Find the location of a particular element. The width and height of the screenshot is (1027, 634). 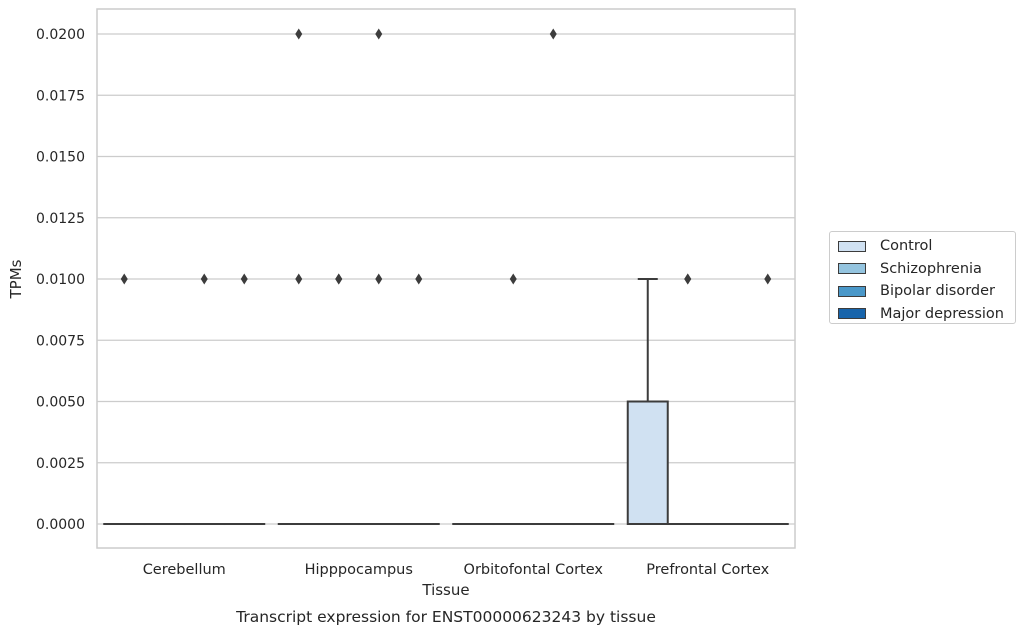

y-axis-label: TPMs is located at coordinates (16, 279).